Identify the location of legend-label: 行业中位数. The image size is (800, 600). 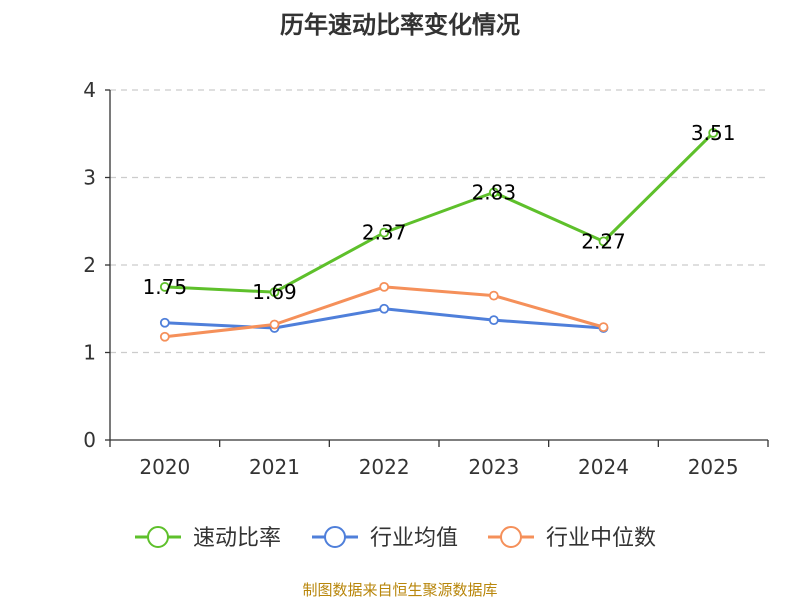
(601, 538).